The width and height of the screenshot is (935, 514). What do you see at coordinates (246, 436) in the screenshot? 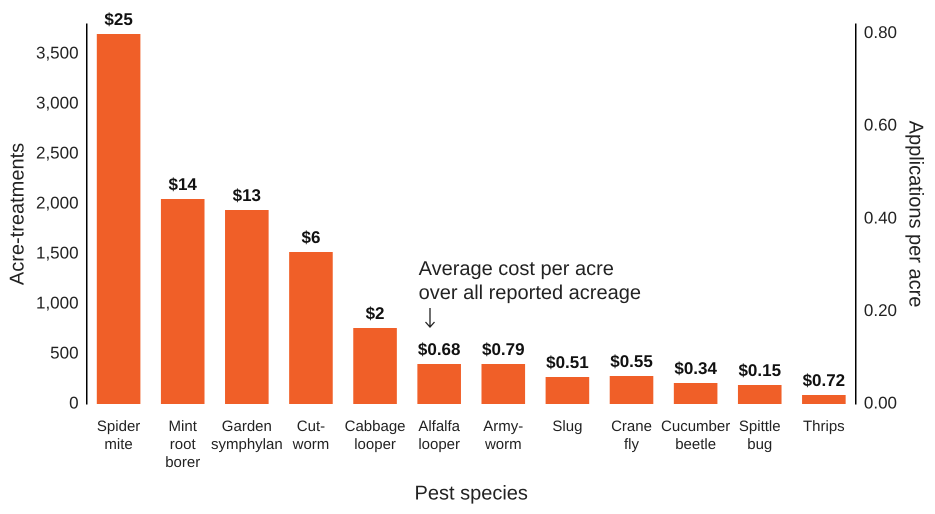
I see `x-tick-label: Garden symphylan` at bounding box center [246, 436].